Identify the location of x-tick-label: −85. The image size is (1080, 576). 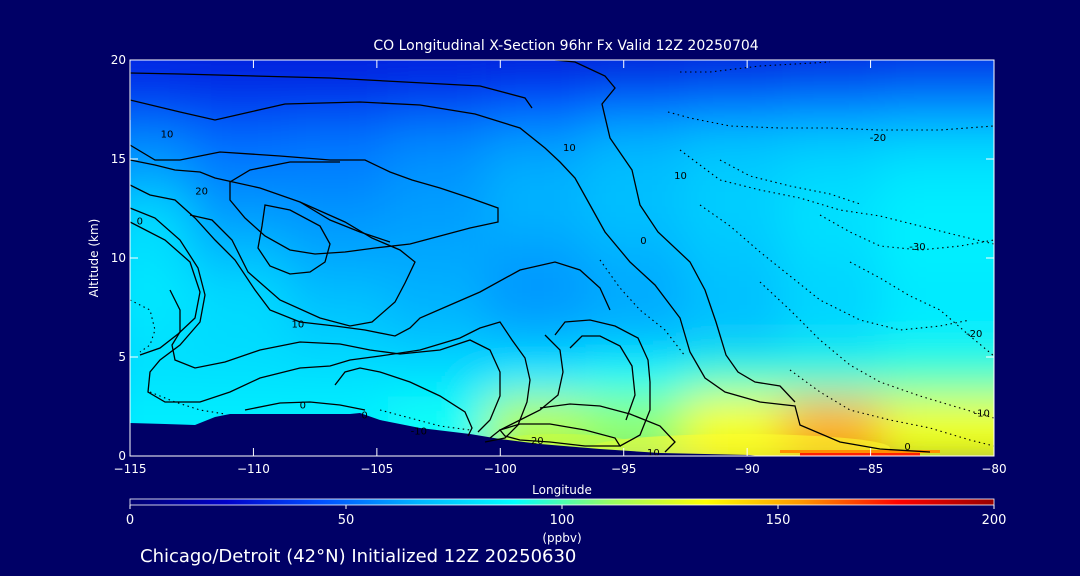
(870, 469).